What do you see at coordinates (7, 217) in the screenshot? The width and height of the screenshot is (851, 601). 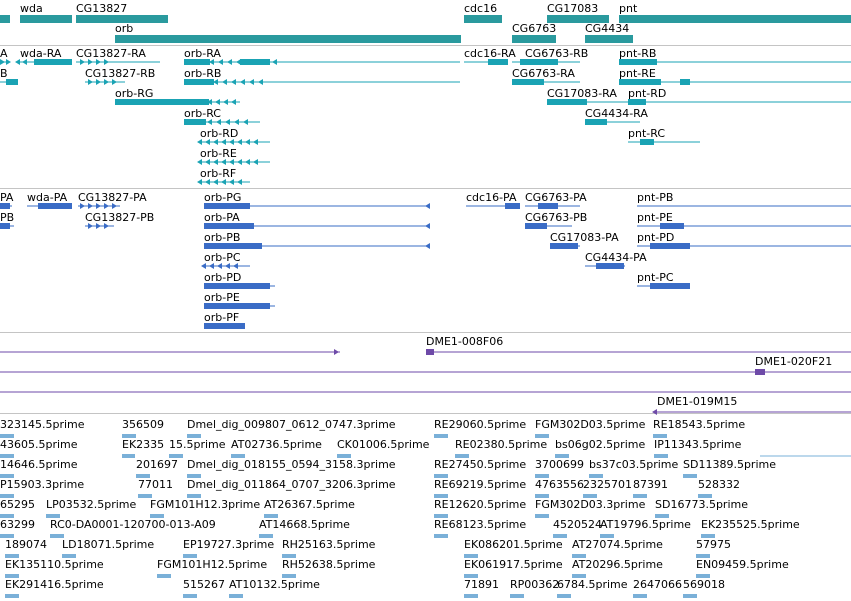 I see `protein-label: PB` at bounding box center [7, 217].